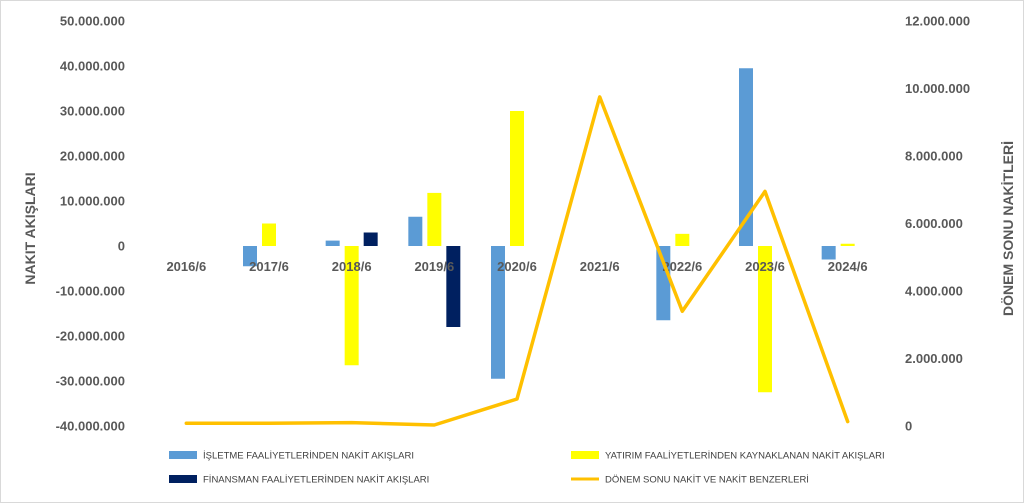 Image resolution: width=1024 pixels, height=504 pixels. What do you see at coordinates (90, 291) in the screenshot?
I see `y-tick-label: -10.000.000` at bounding box center [90, 291].